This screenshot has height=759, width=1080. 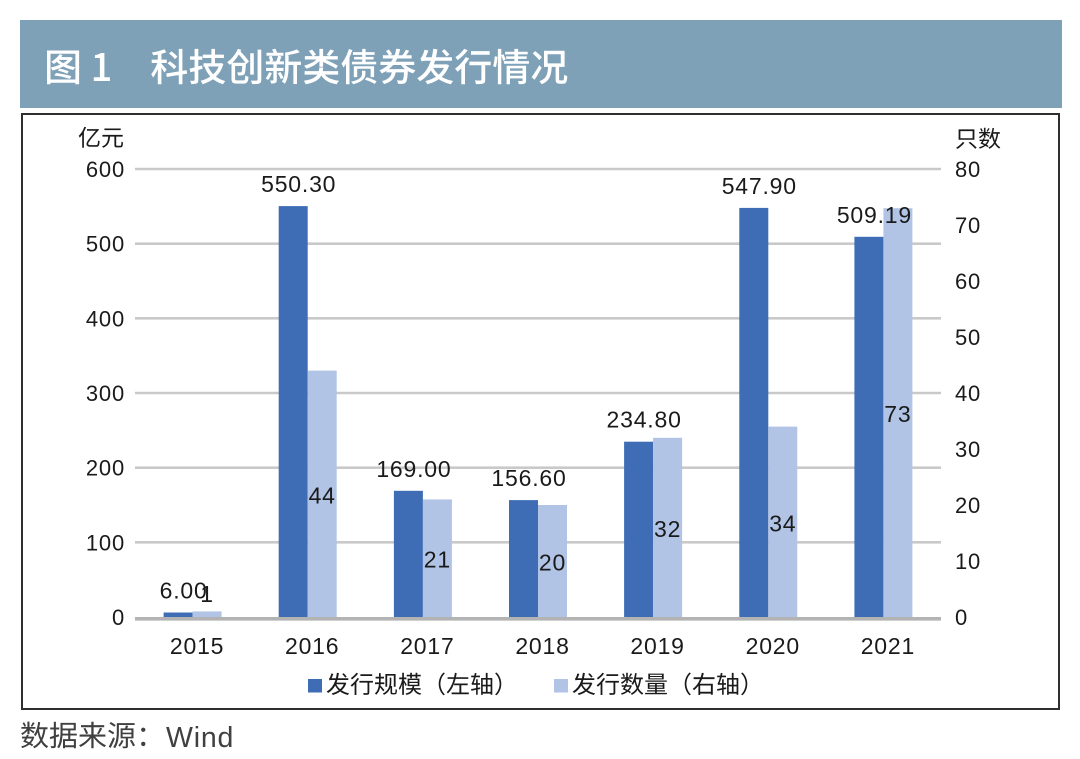 What do you see at coordinates (874, 215) in the screenshot?
I see `svg-text: 509.19` at bounding box center [874, 215].